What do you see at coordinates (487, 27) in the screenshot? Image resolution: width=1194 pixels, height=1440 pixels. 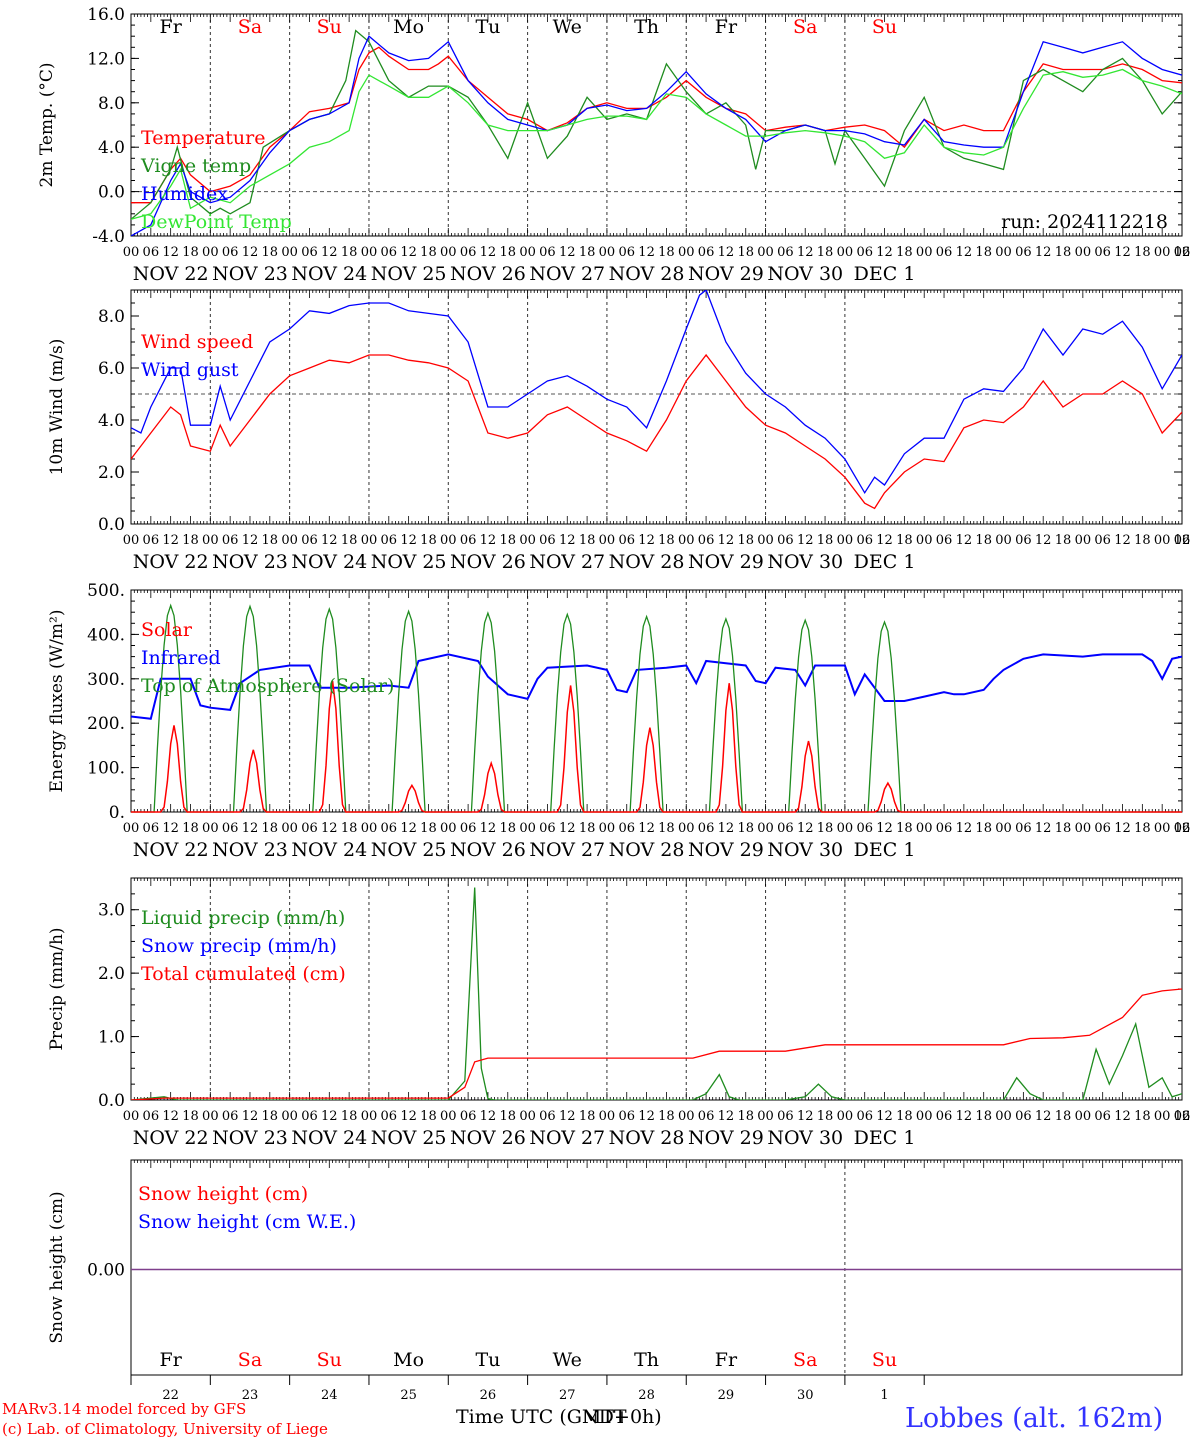 I see `day-of-week-label: Tu` at bounding box center [487, 27].